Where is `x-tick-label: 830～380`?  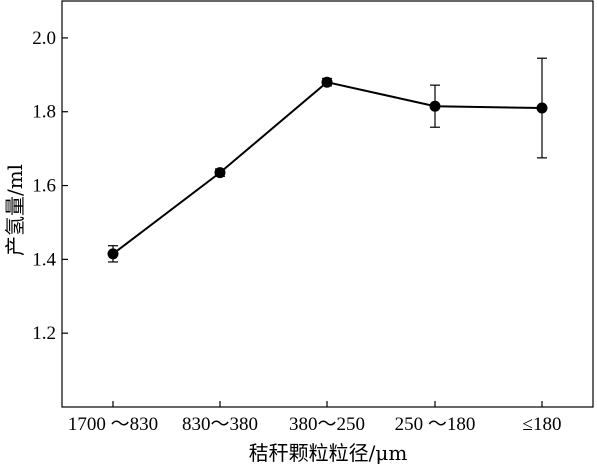
x-tick-label: 830～380 is located at coordinates (220, 424).